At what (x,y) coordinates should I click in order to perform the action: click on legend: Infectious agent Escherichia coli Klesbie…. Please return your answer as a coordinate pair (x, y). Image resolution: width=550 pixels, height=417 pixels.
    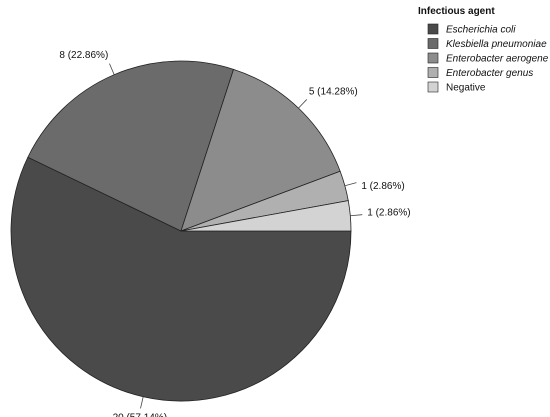
    Looking at the image, I should click on (483, 50).